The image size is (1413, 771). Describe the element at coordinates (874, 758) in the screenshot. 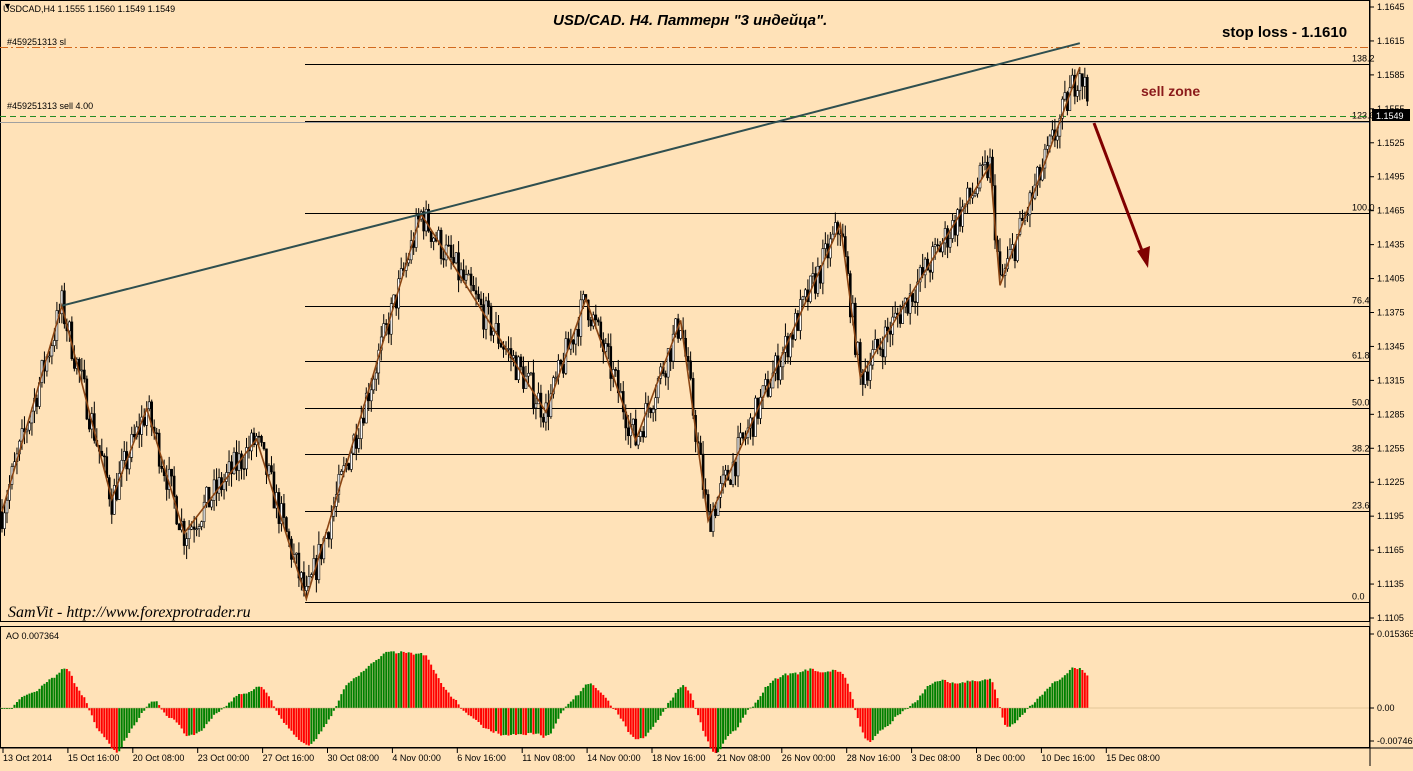

I see `time-tick-label: 28 Nov 16:00` at that location.